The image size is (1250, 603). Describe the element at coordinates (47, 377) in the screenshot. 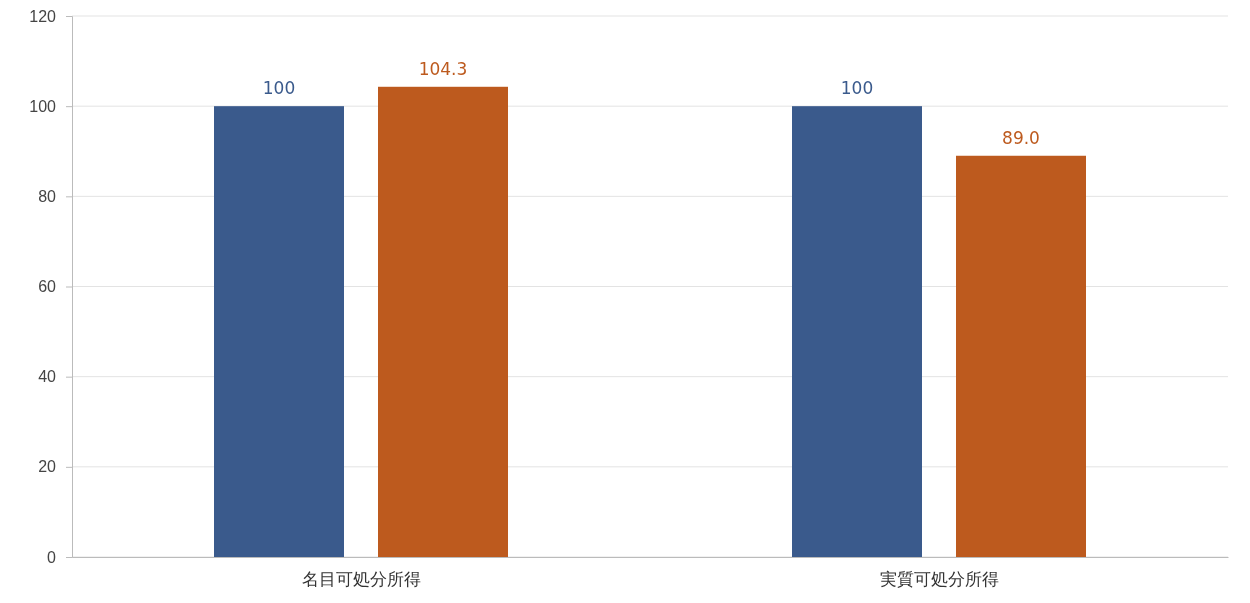

I see `y-tick-label: 40` at that location.